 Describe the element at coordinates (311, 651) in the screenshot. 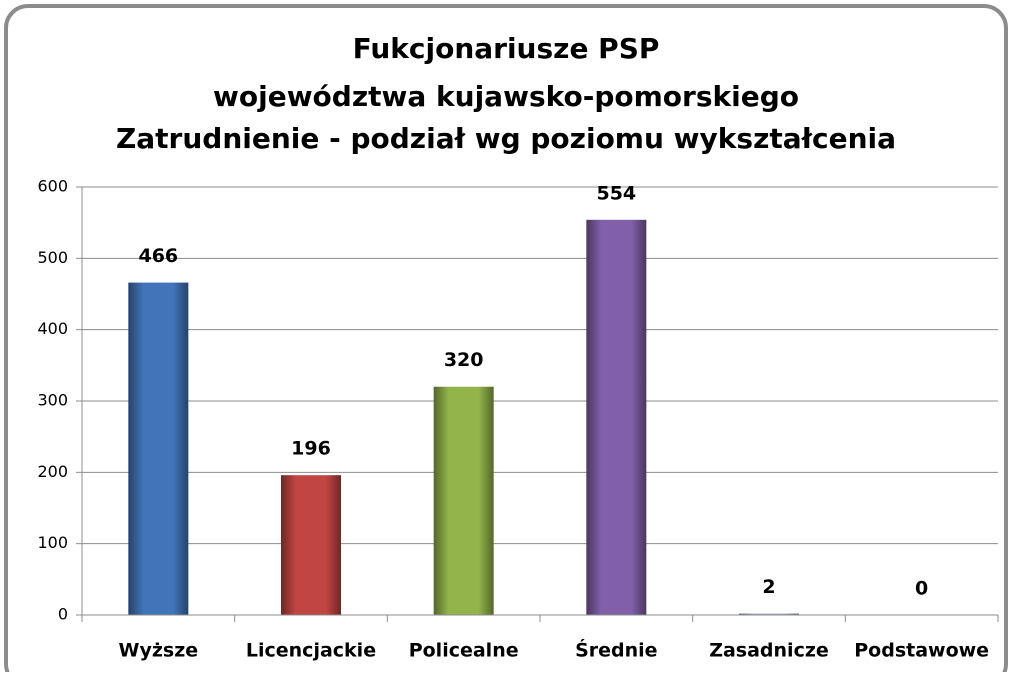

I see `x-tick-label: Licencjackie` at that location.